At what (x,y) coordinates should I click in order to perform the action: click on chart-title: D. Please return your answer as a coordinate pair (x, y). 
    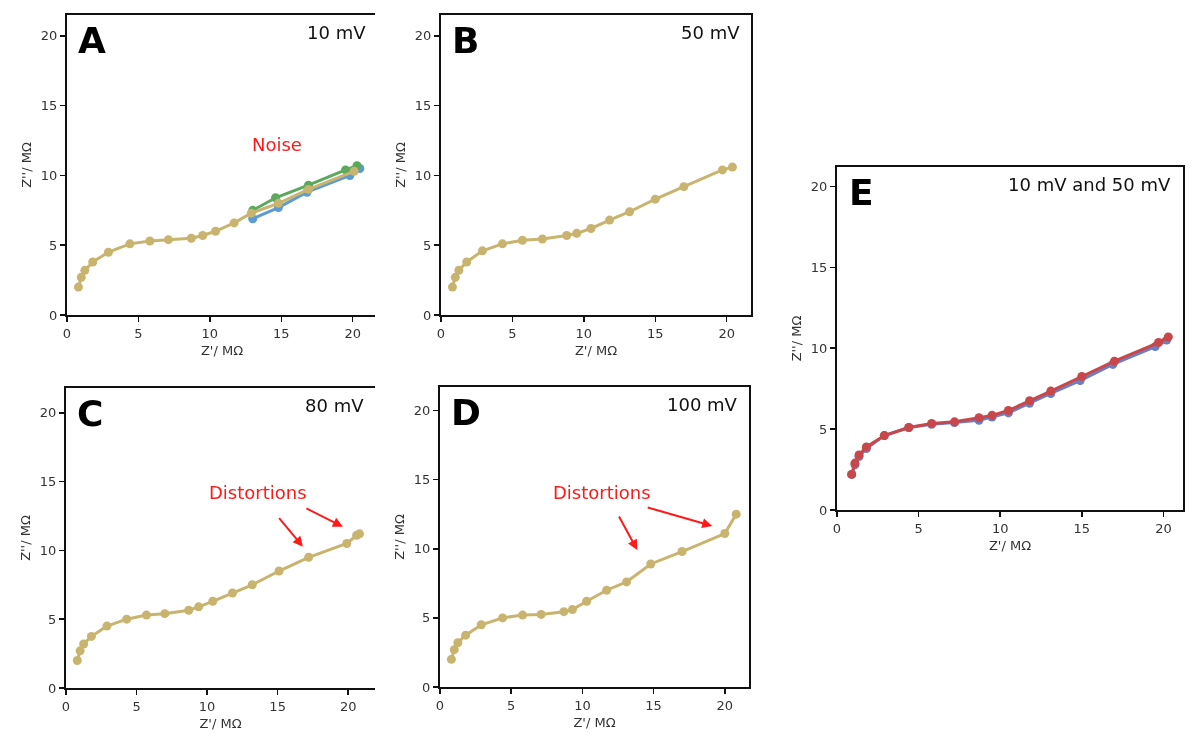
    Looking at the image, I should click on (466, 412).